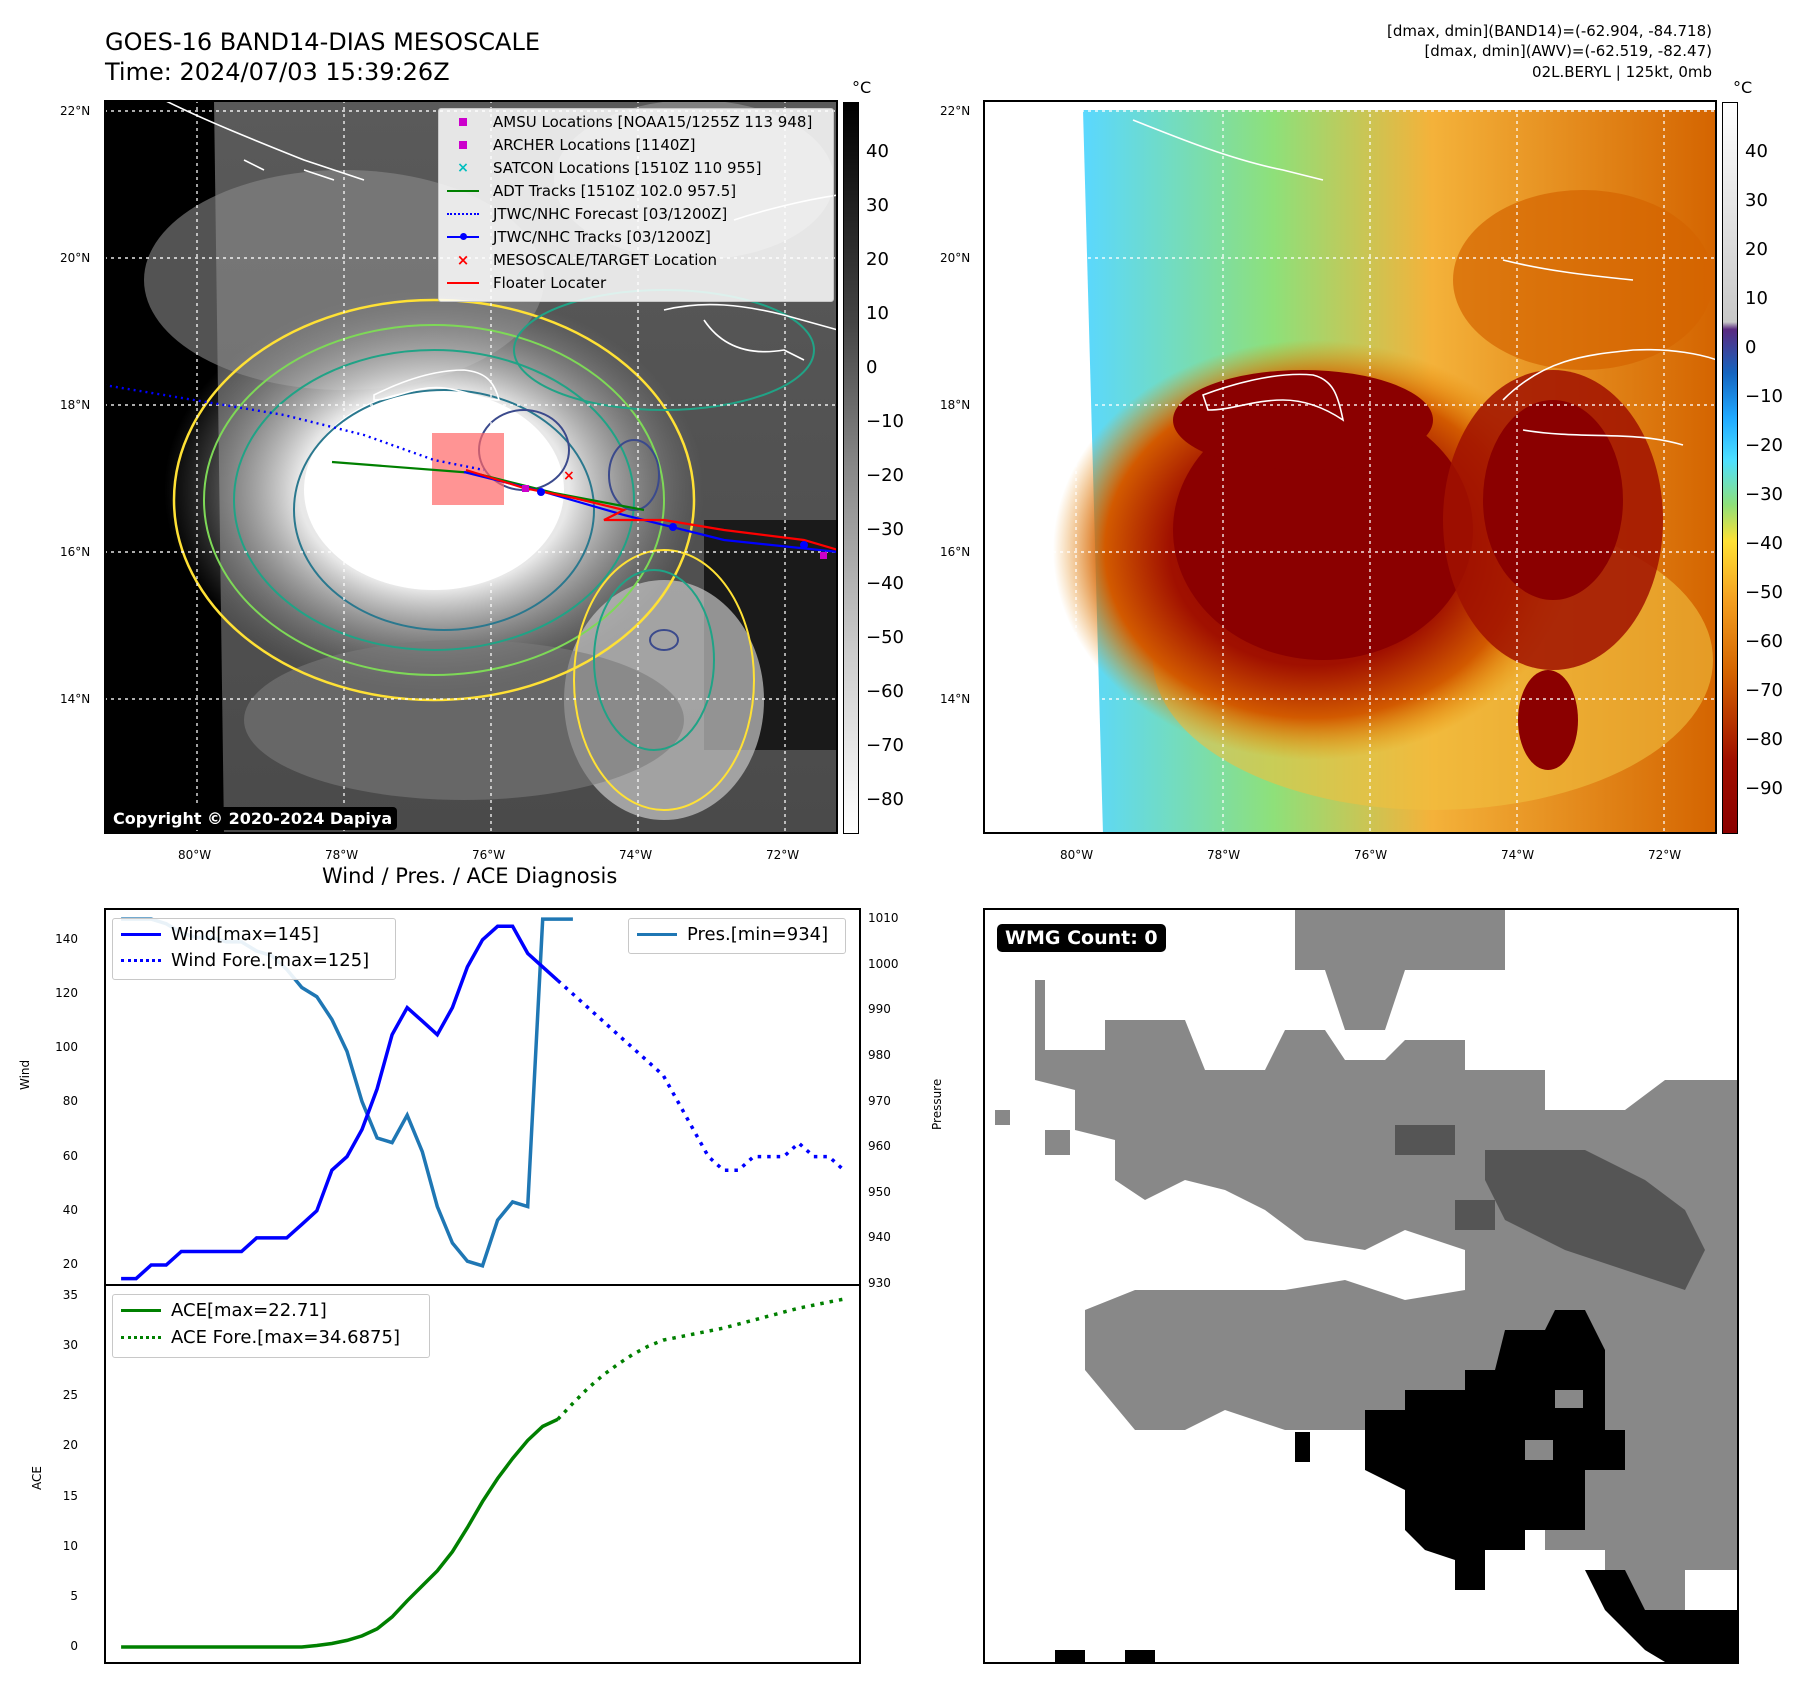 The width and height of the screenshot is (1797, 1690). What do you see at coordinates (636, 855) in the screenshot?
I see `ir-lon-label: 74°W` at bounding box center [636, 855].